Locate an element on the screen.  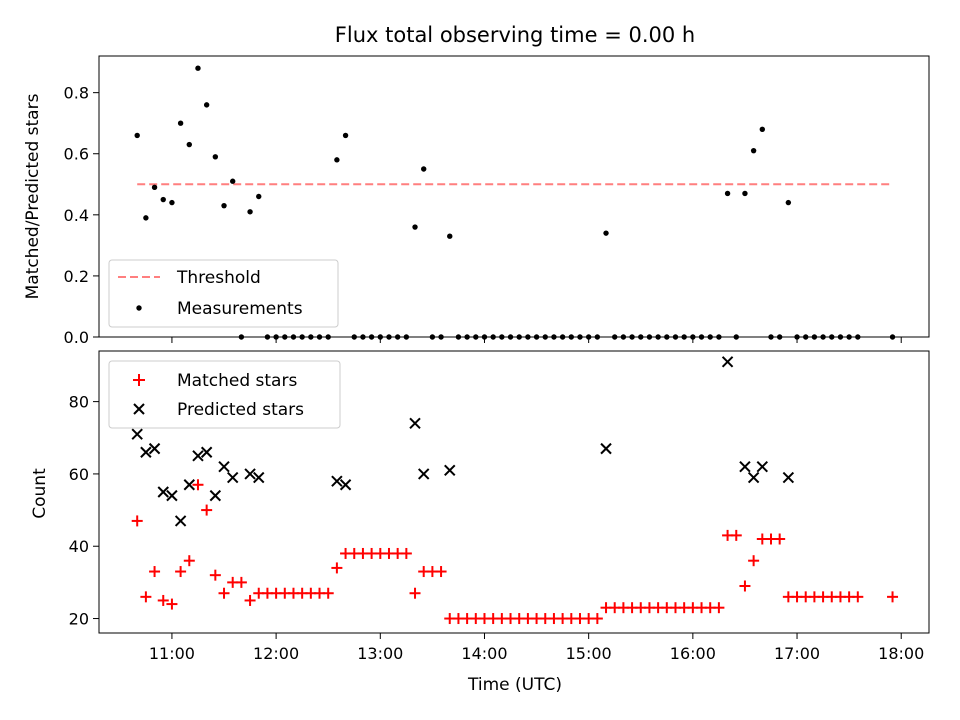
bottom-y-tick-label: 40 is located at coordinates (79, 546).